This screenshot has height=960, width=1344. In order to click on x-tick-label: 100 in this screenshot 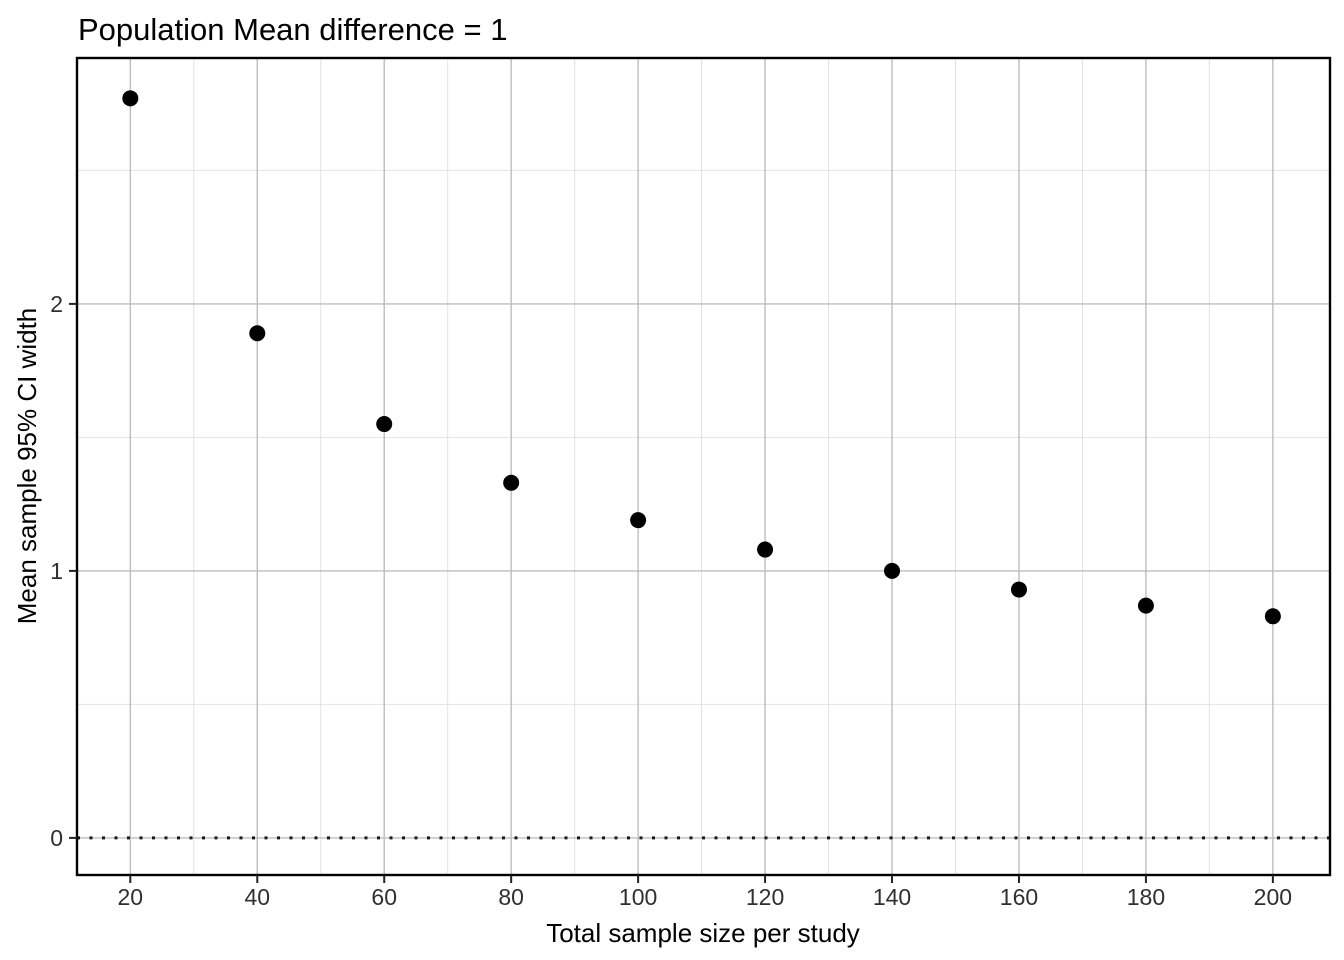, I will do `click(638, 897)`.